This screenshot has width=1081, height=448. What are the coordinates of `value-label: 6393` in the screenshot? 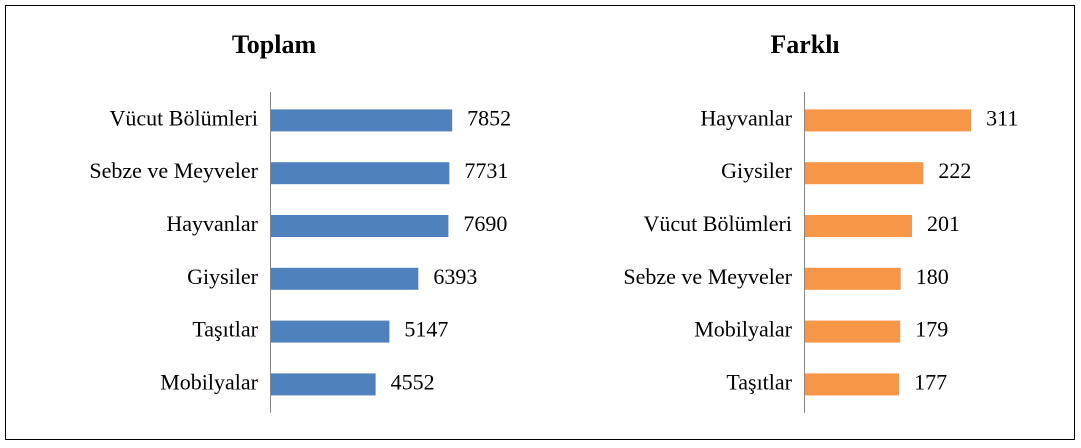 It's located at (455, 276).